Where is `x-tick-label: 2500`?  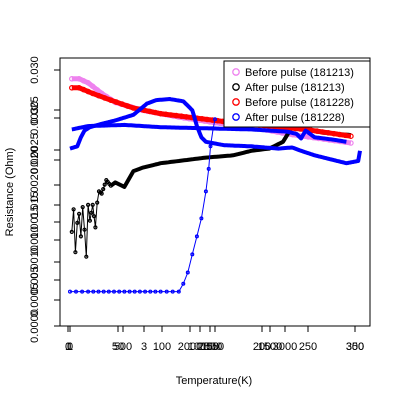
x-tick-label: 2500 is located at coordinates (210, 347).